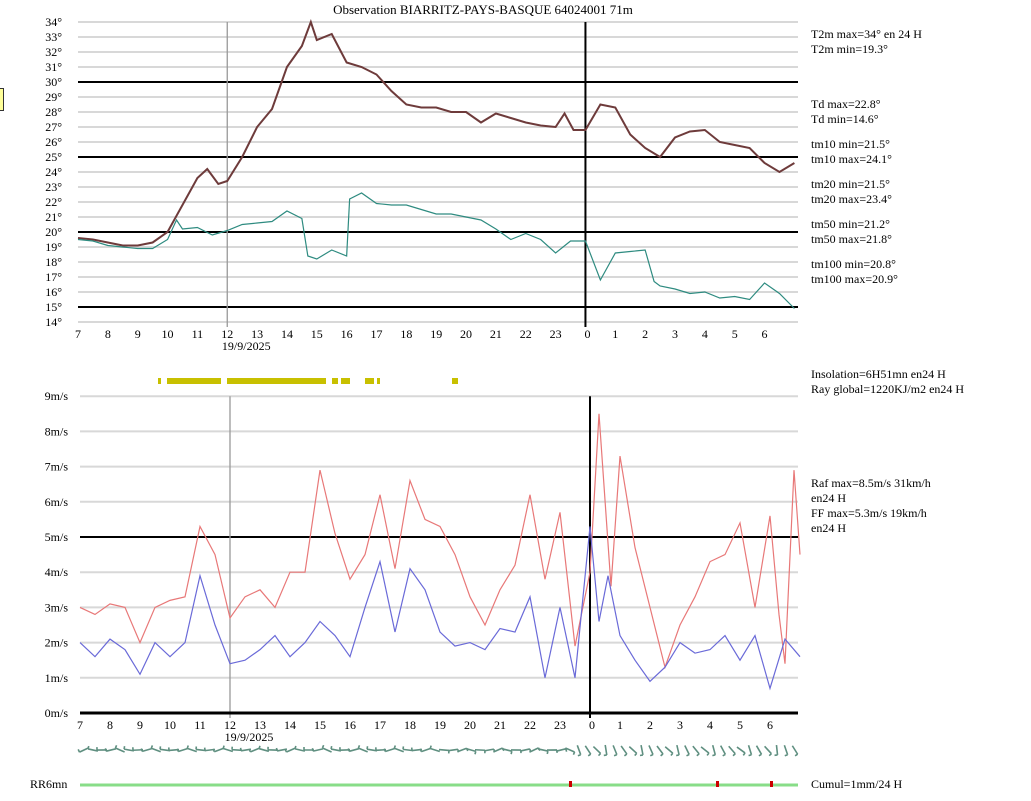  What do you see at coordinates (53, 142) in the screenshot?
I see `y-tick-label: 26°` at bounding box center [53, 142].